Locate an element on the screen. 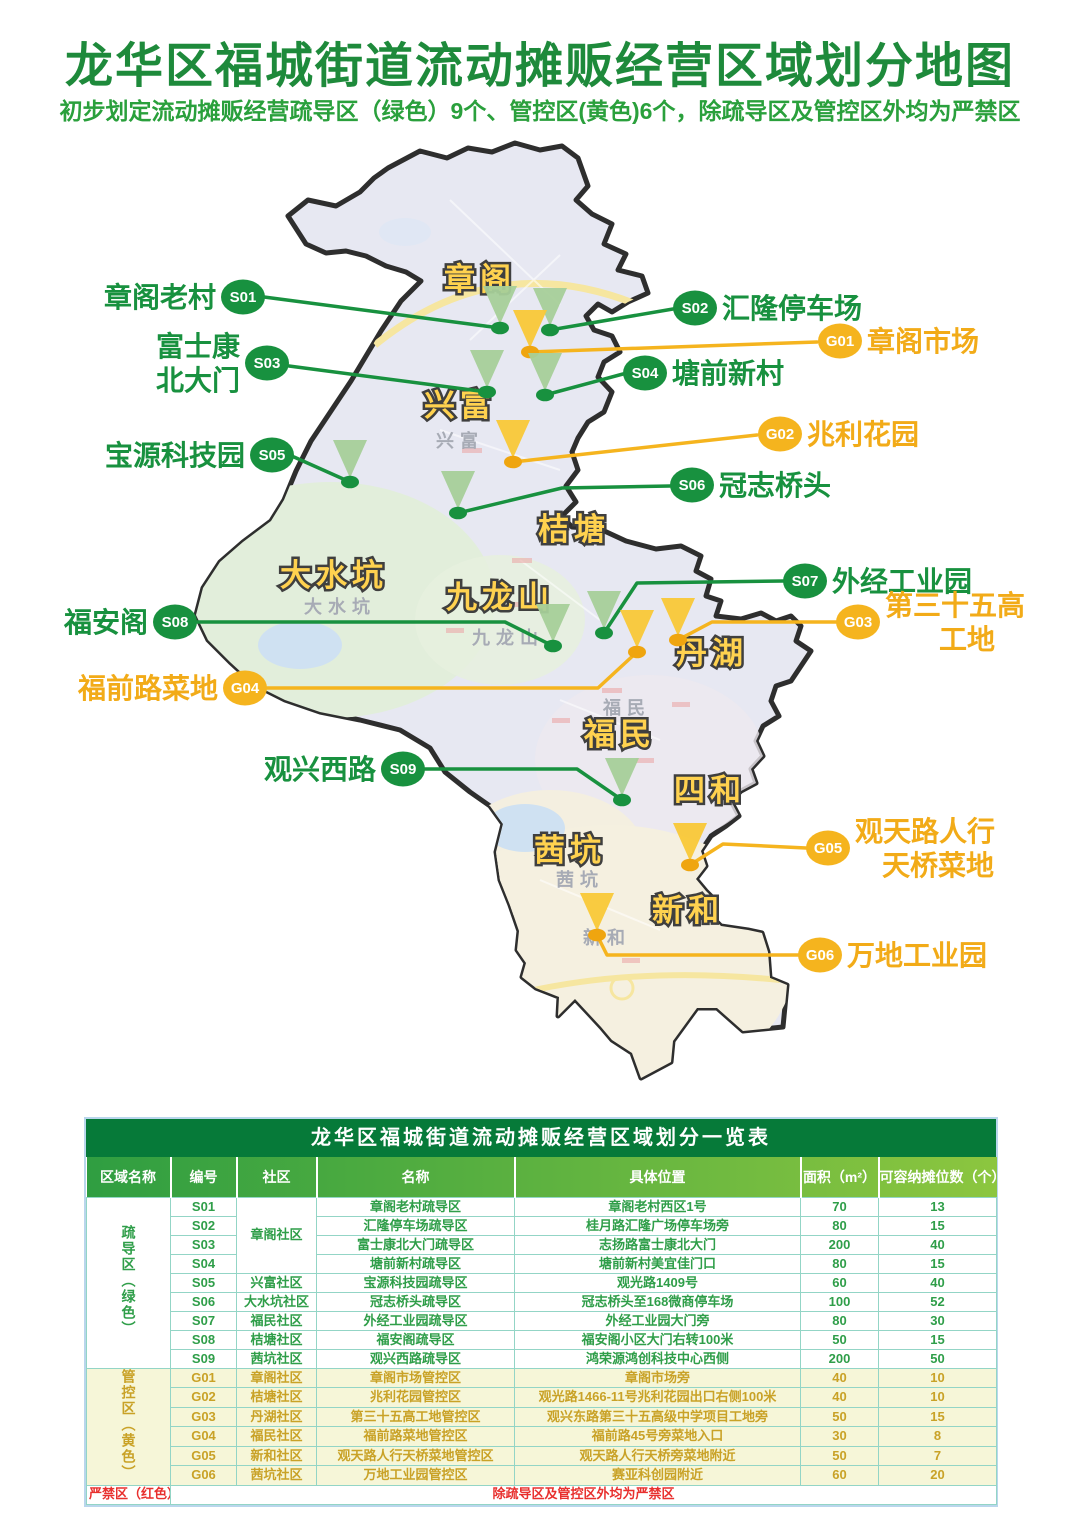  table-header-cell: 面积（m²） is located at coordinates (839, 1177).